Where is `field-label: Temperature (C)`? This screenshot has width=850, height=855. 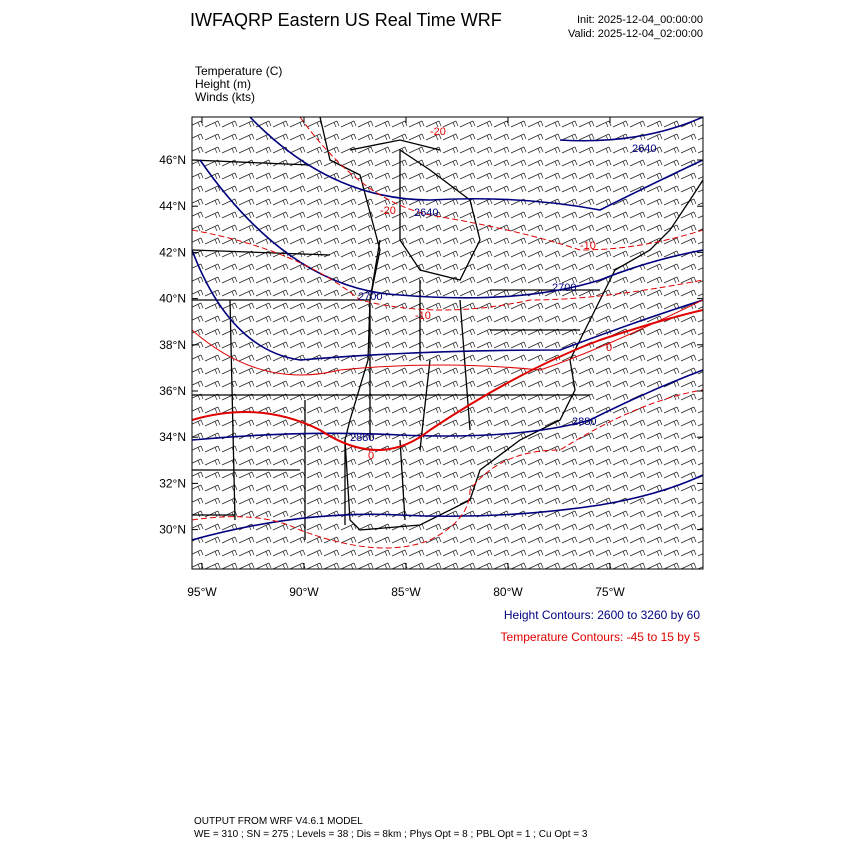 field-label: Temperature (C) is located at coordinates (238, 71).